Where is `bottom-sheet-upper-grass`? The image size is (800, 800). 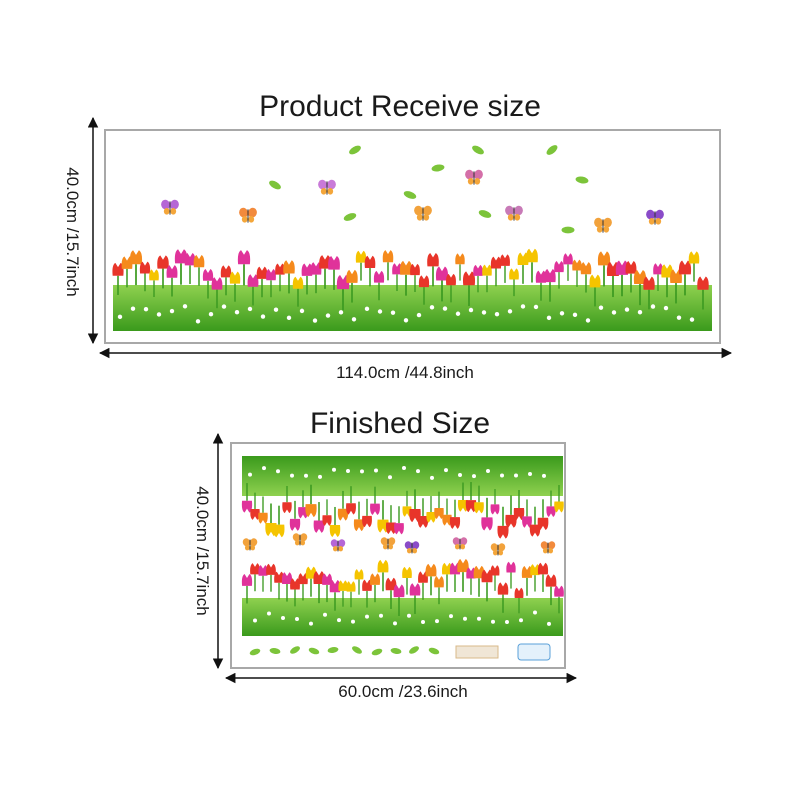 bottom-sheet-upper-grass is located at coordinates (402, 476).